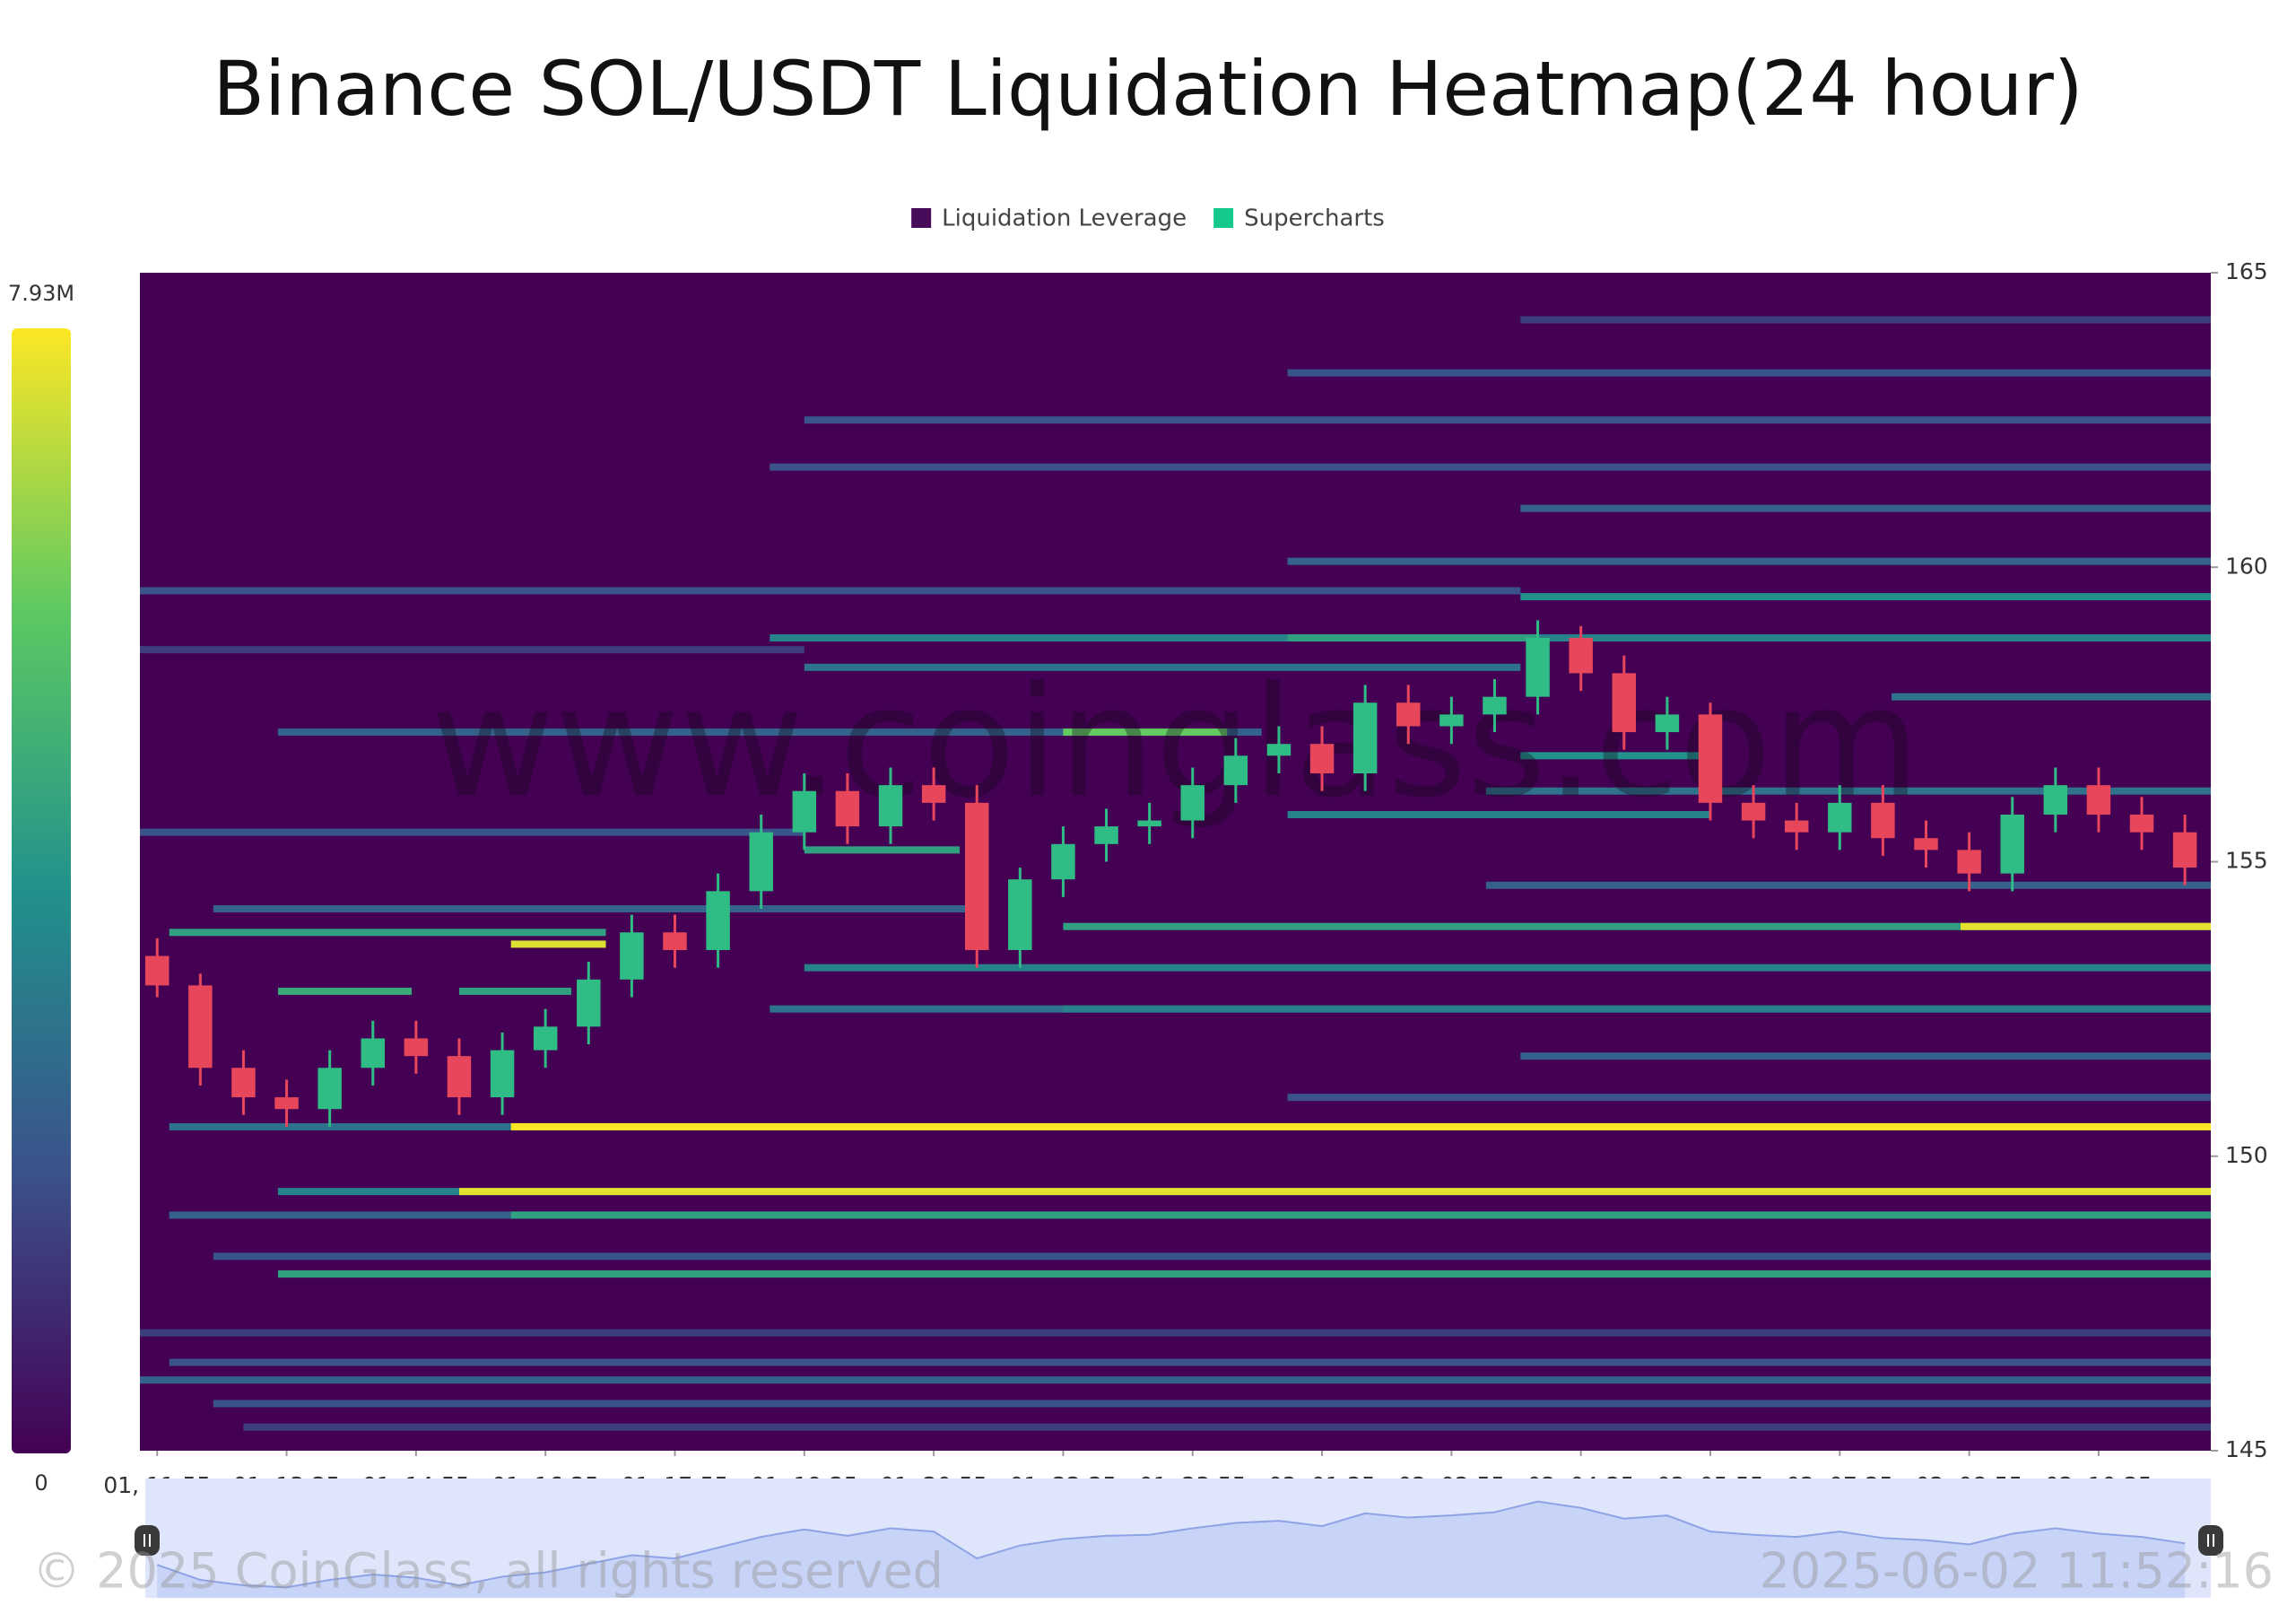 This screenshot has width=2296, height=1605. I want to click on y-tick-label: 150, so click(2246, 1155).